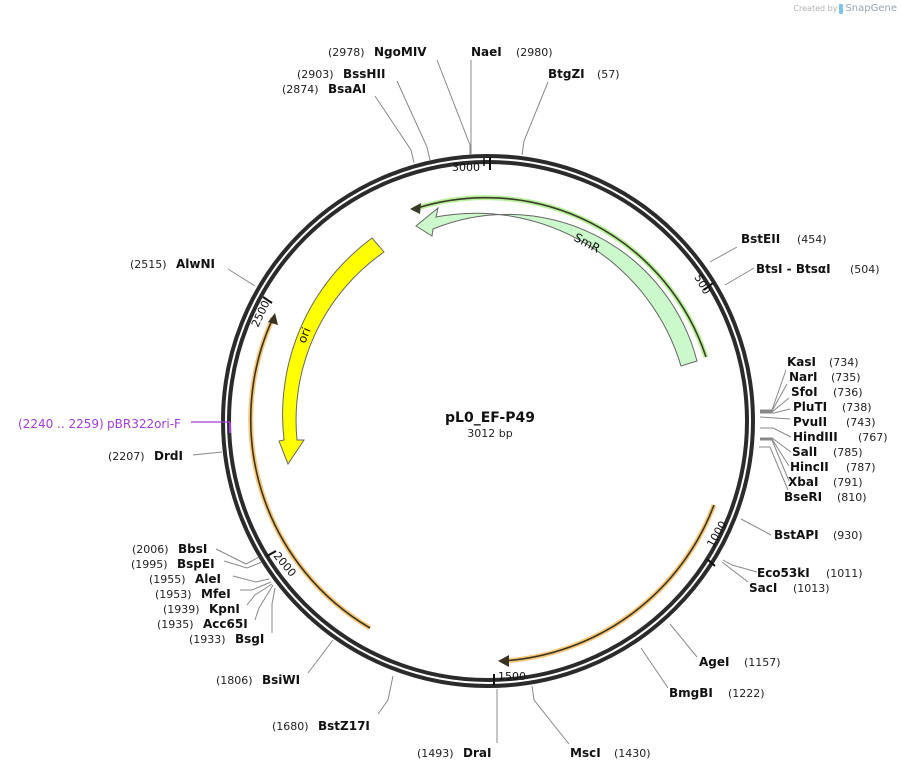 The width and height of the screenshot is (903, 771). What do you see at coordinates (865, 269) in the screenshot?
I see `svg-text: (504)` at bounding box center [865, 269].